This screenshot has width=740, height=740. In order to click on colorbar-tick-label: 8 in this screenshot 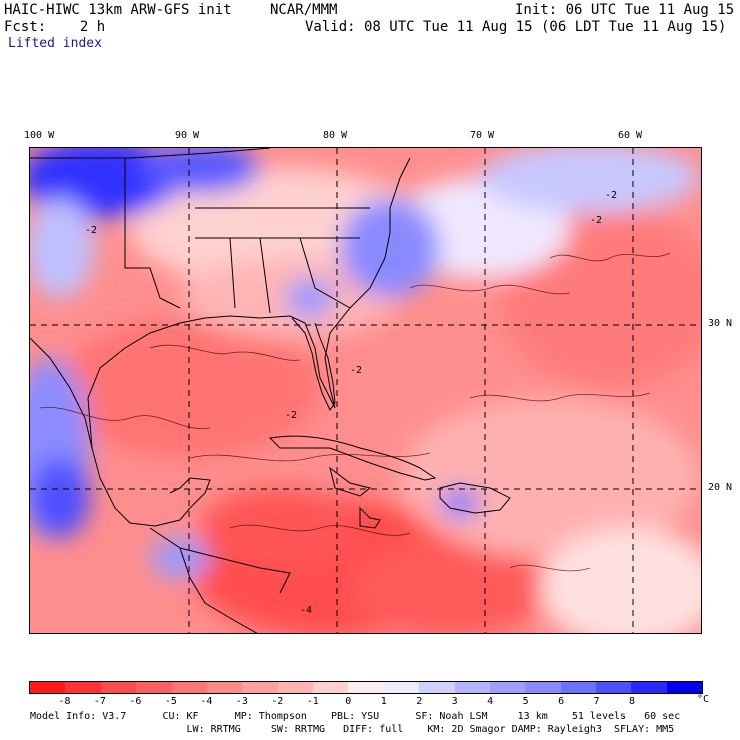, I will do `click(632, 701)`.